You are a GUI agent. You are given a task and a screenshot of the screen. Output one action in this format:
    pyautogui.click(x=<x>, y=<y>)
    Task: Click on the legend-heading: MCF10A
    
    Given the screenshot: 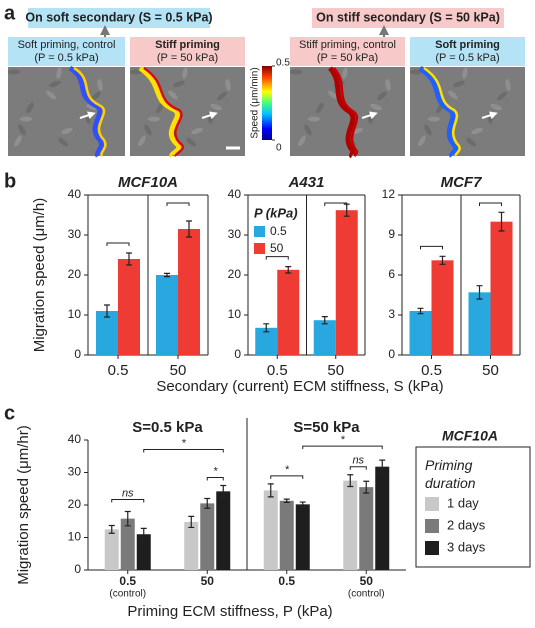 What is the action you would take?
    pyautogui.click(x=470, y=436)
    